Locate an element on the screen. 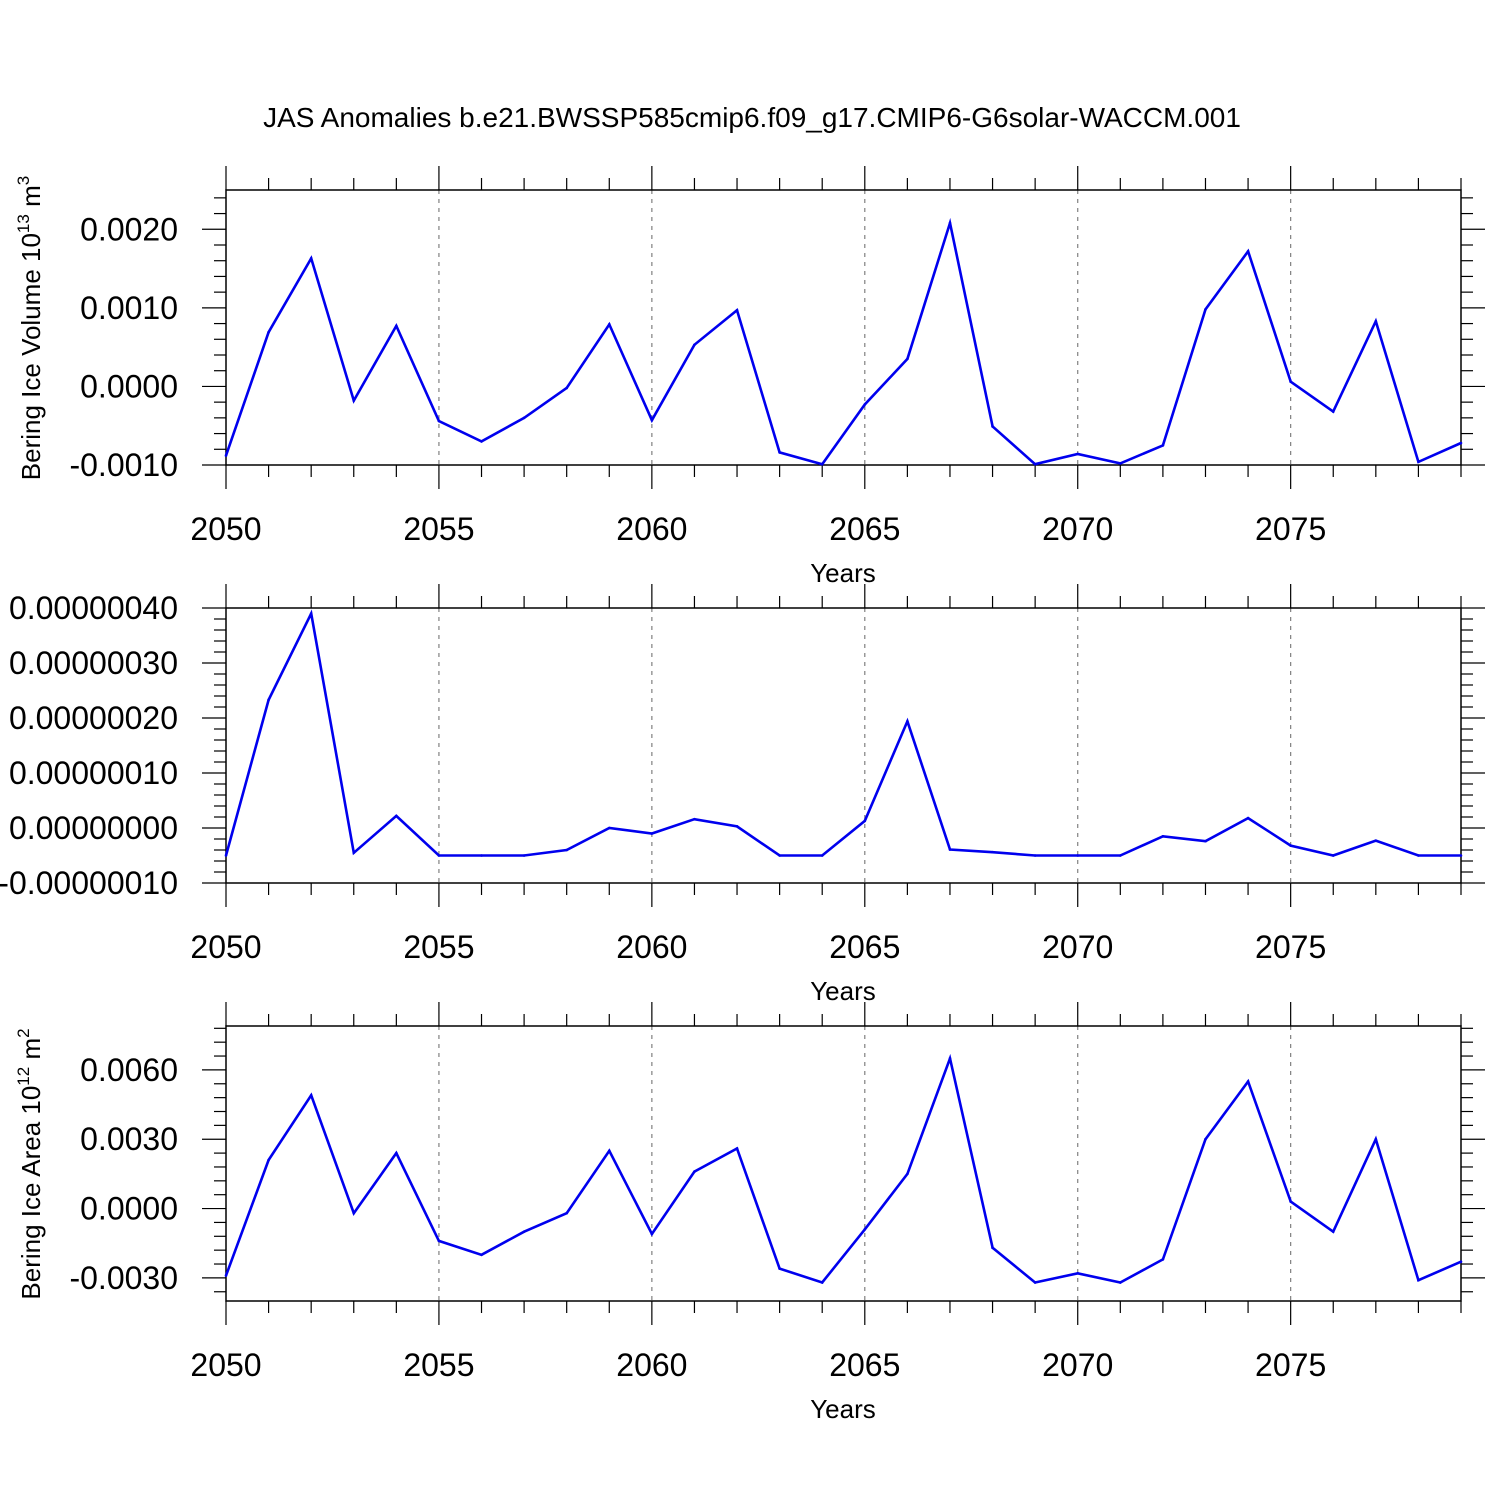 The height and width of the screenshot is (1500, 1500). panel-3-data-point-2071 is located at coordinates (1120, 1282).